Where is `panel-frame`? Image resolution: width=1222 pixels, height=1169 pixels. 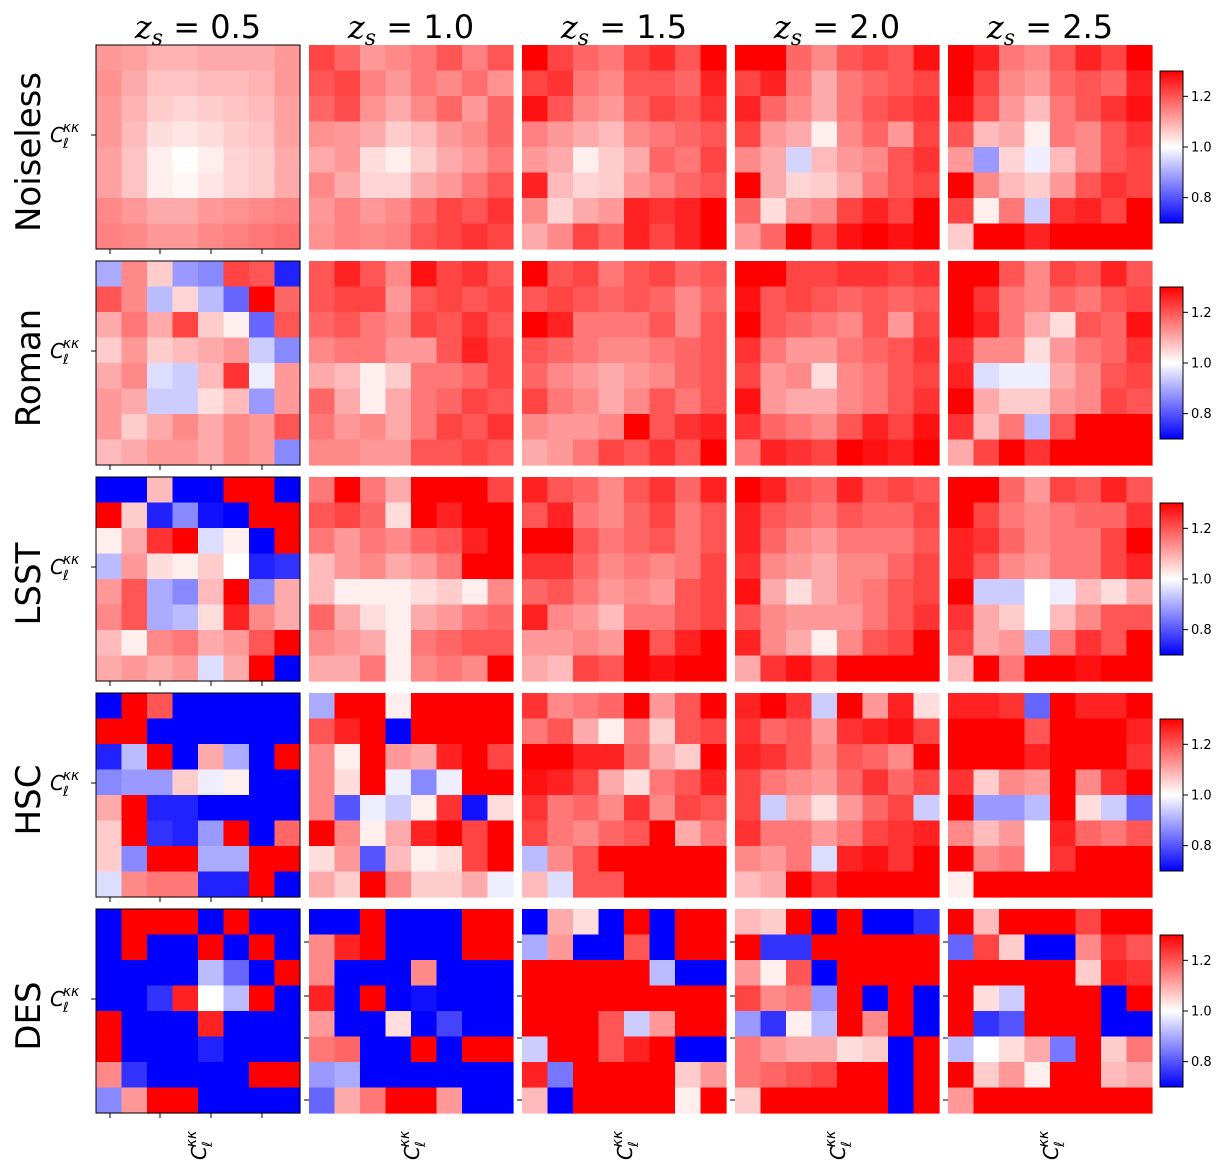 panel-frame is located at coordinates (198, 579).